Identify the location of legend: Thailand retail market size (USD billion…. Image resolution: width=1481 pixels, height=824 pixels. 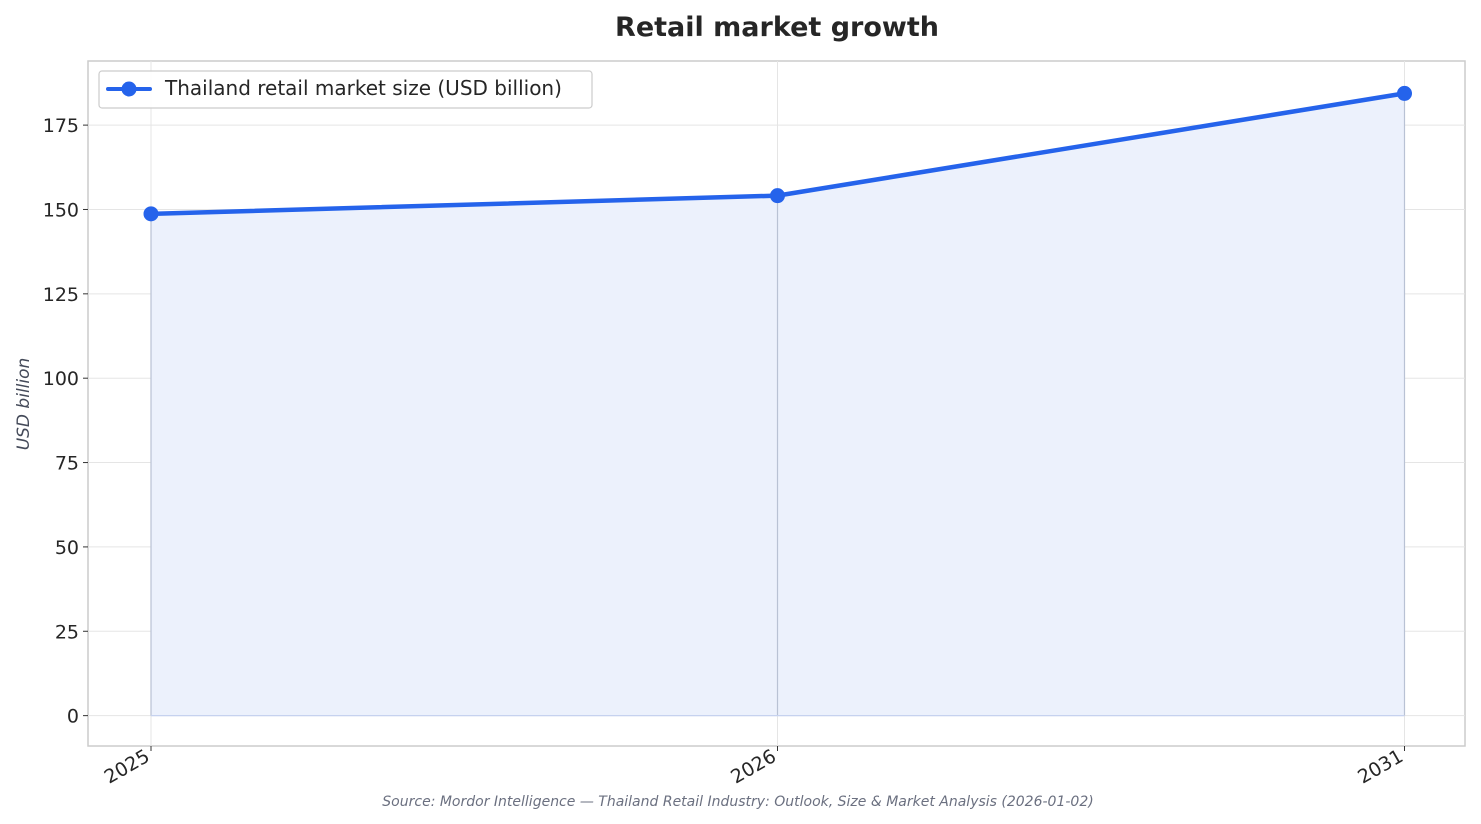
(345, 89).